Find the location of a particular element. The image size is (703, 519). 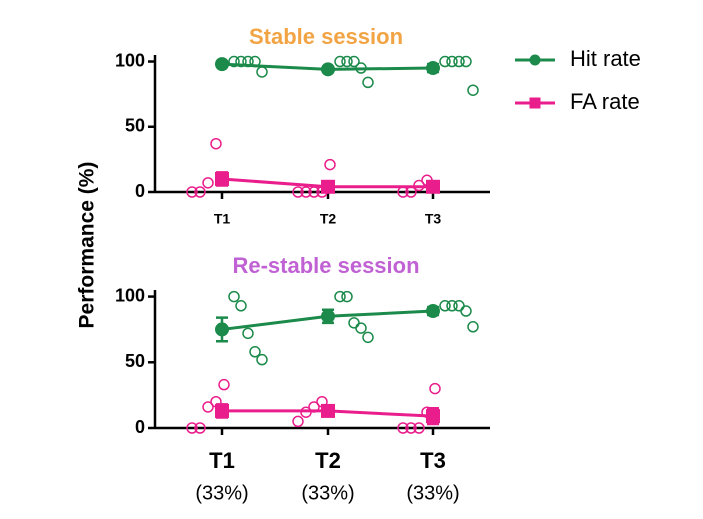

legend-label: FA rate is located at coordinates (605, 101).